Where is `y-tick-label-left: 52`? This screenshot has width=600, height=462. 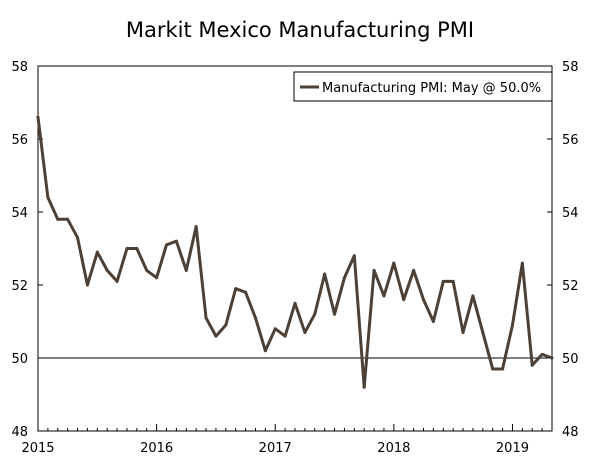 y-tick-label-left: 52 is located at coordinates (19, 286).